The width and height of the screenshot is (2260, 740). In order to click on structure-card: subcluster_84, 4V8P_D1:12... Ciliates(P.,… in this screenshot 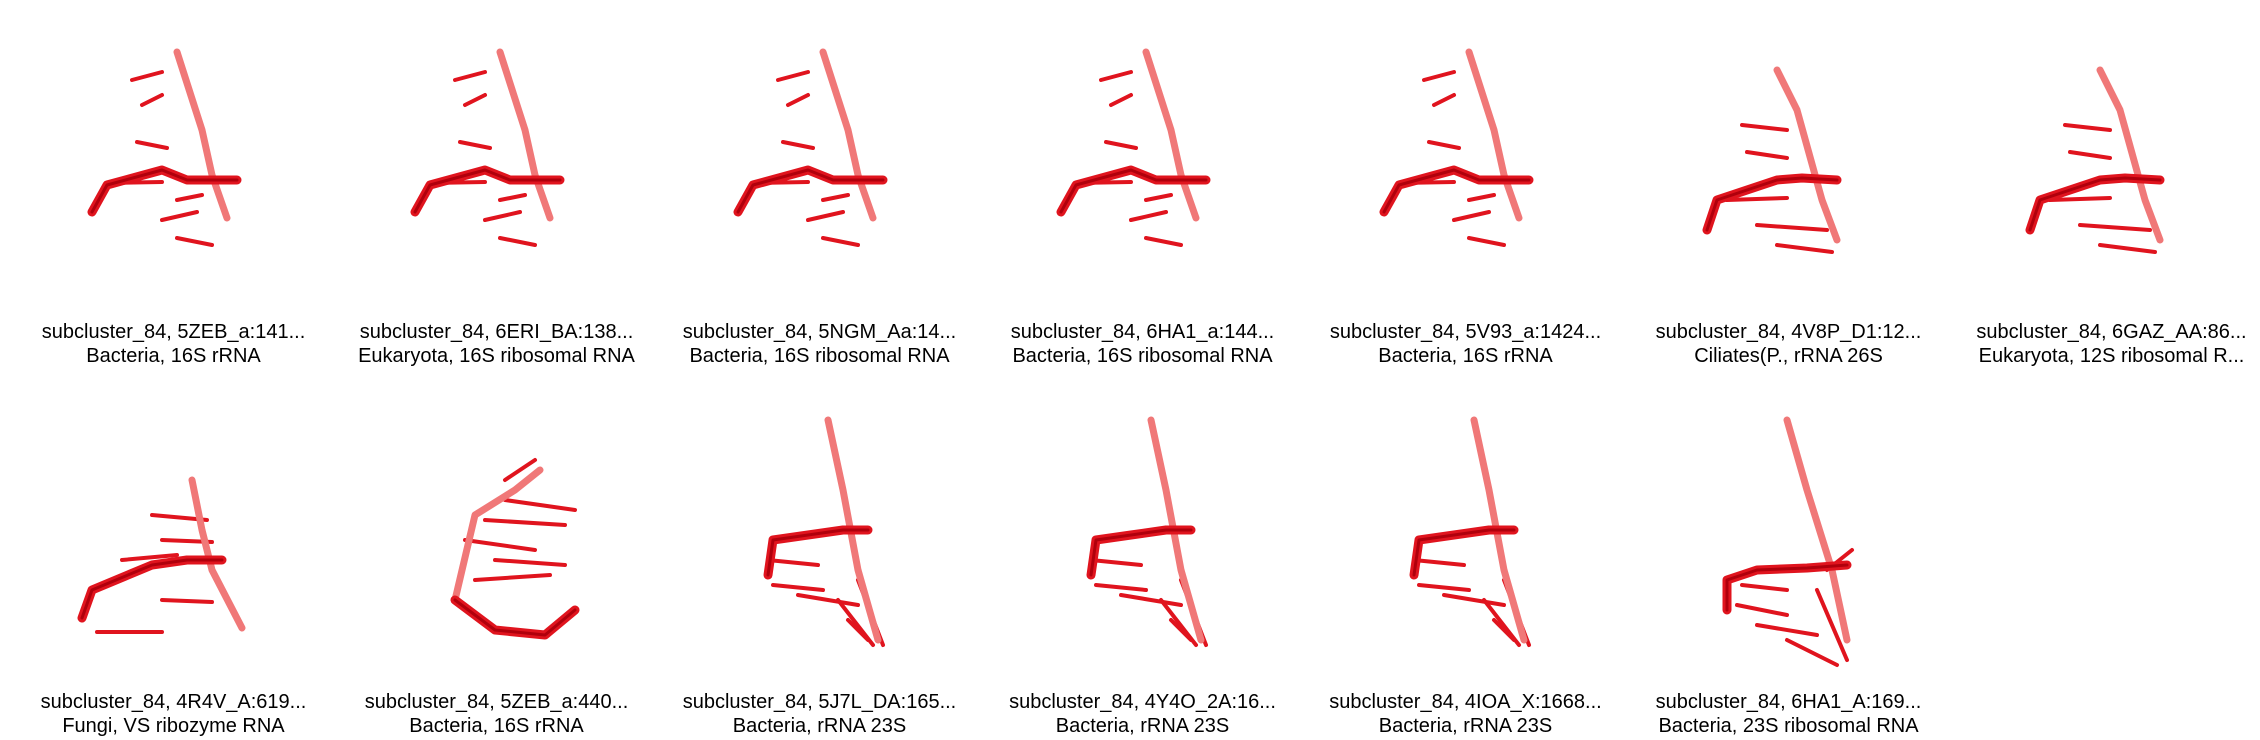, I will do `click(1788, 185)`.